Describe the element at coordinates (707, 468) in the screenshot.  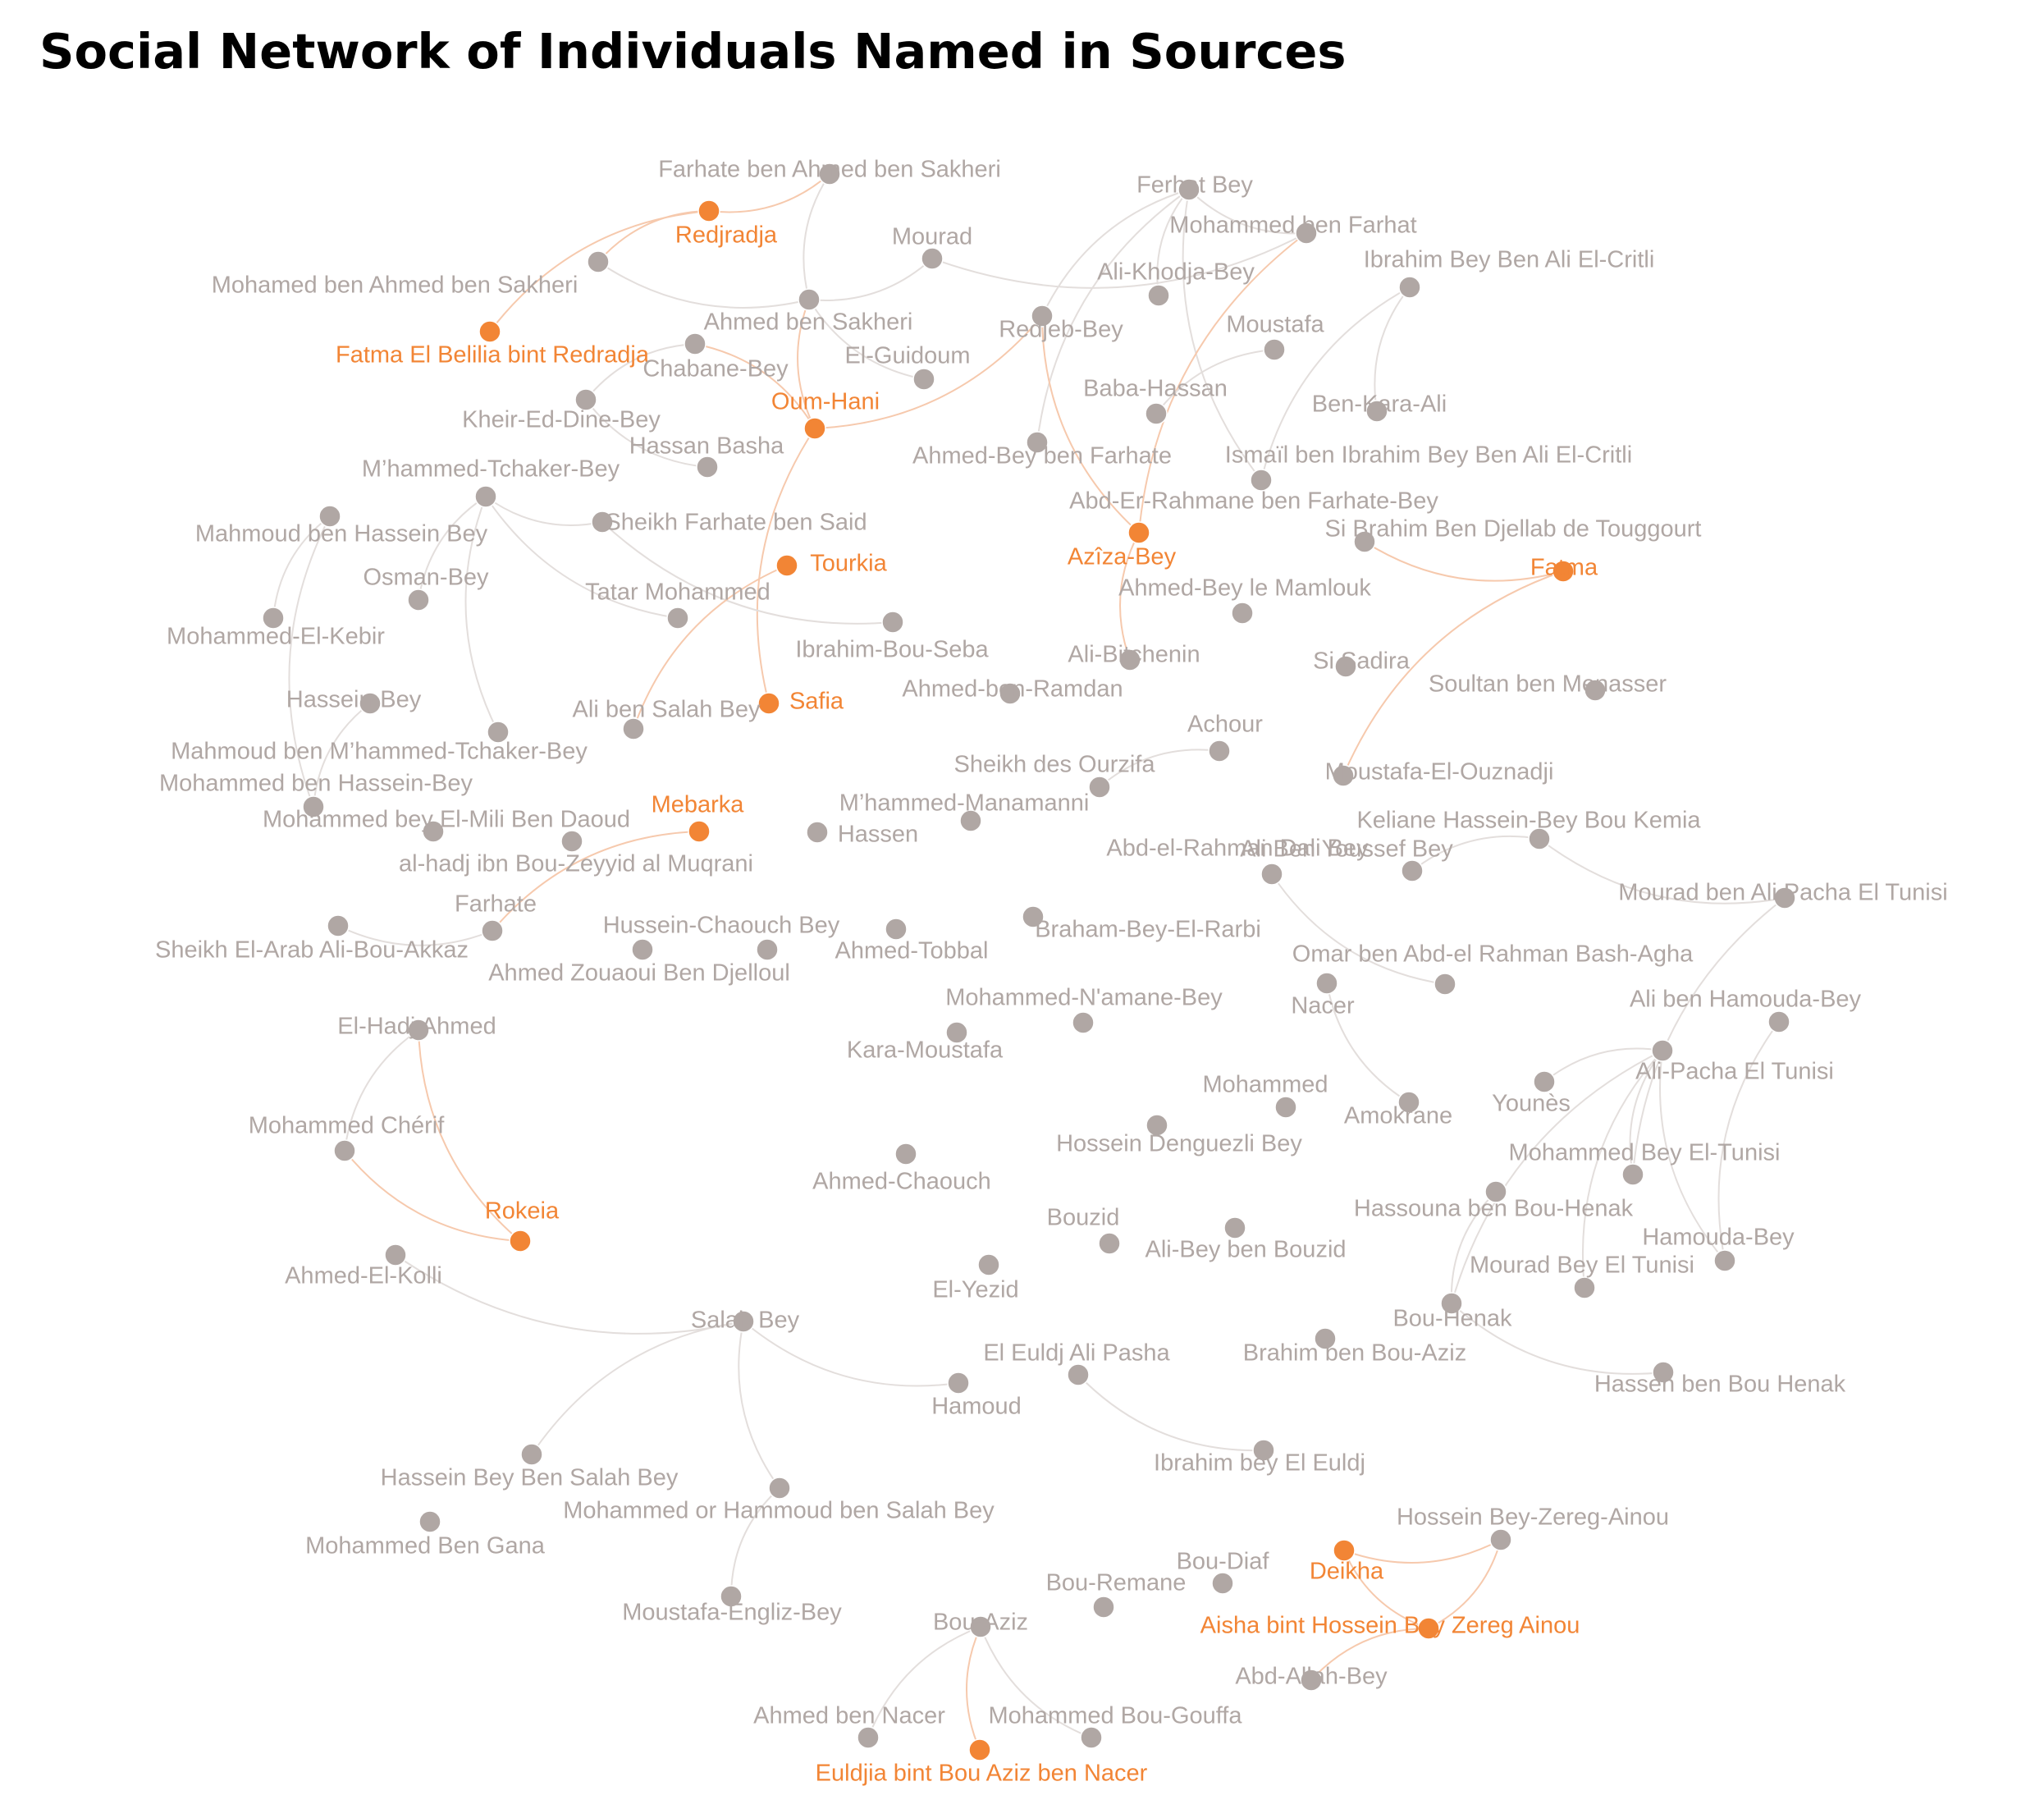
I see `node-hassan-basha` at that location.